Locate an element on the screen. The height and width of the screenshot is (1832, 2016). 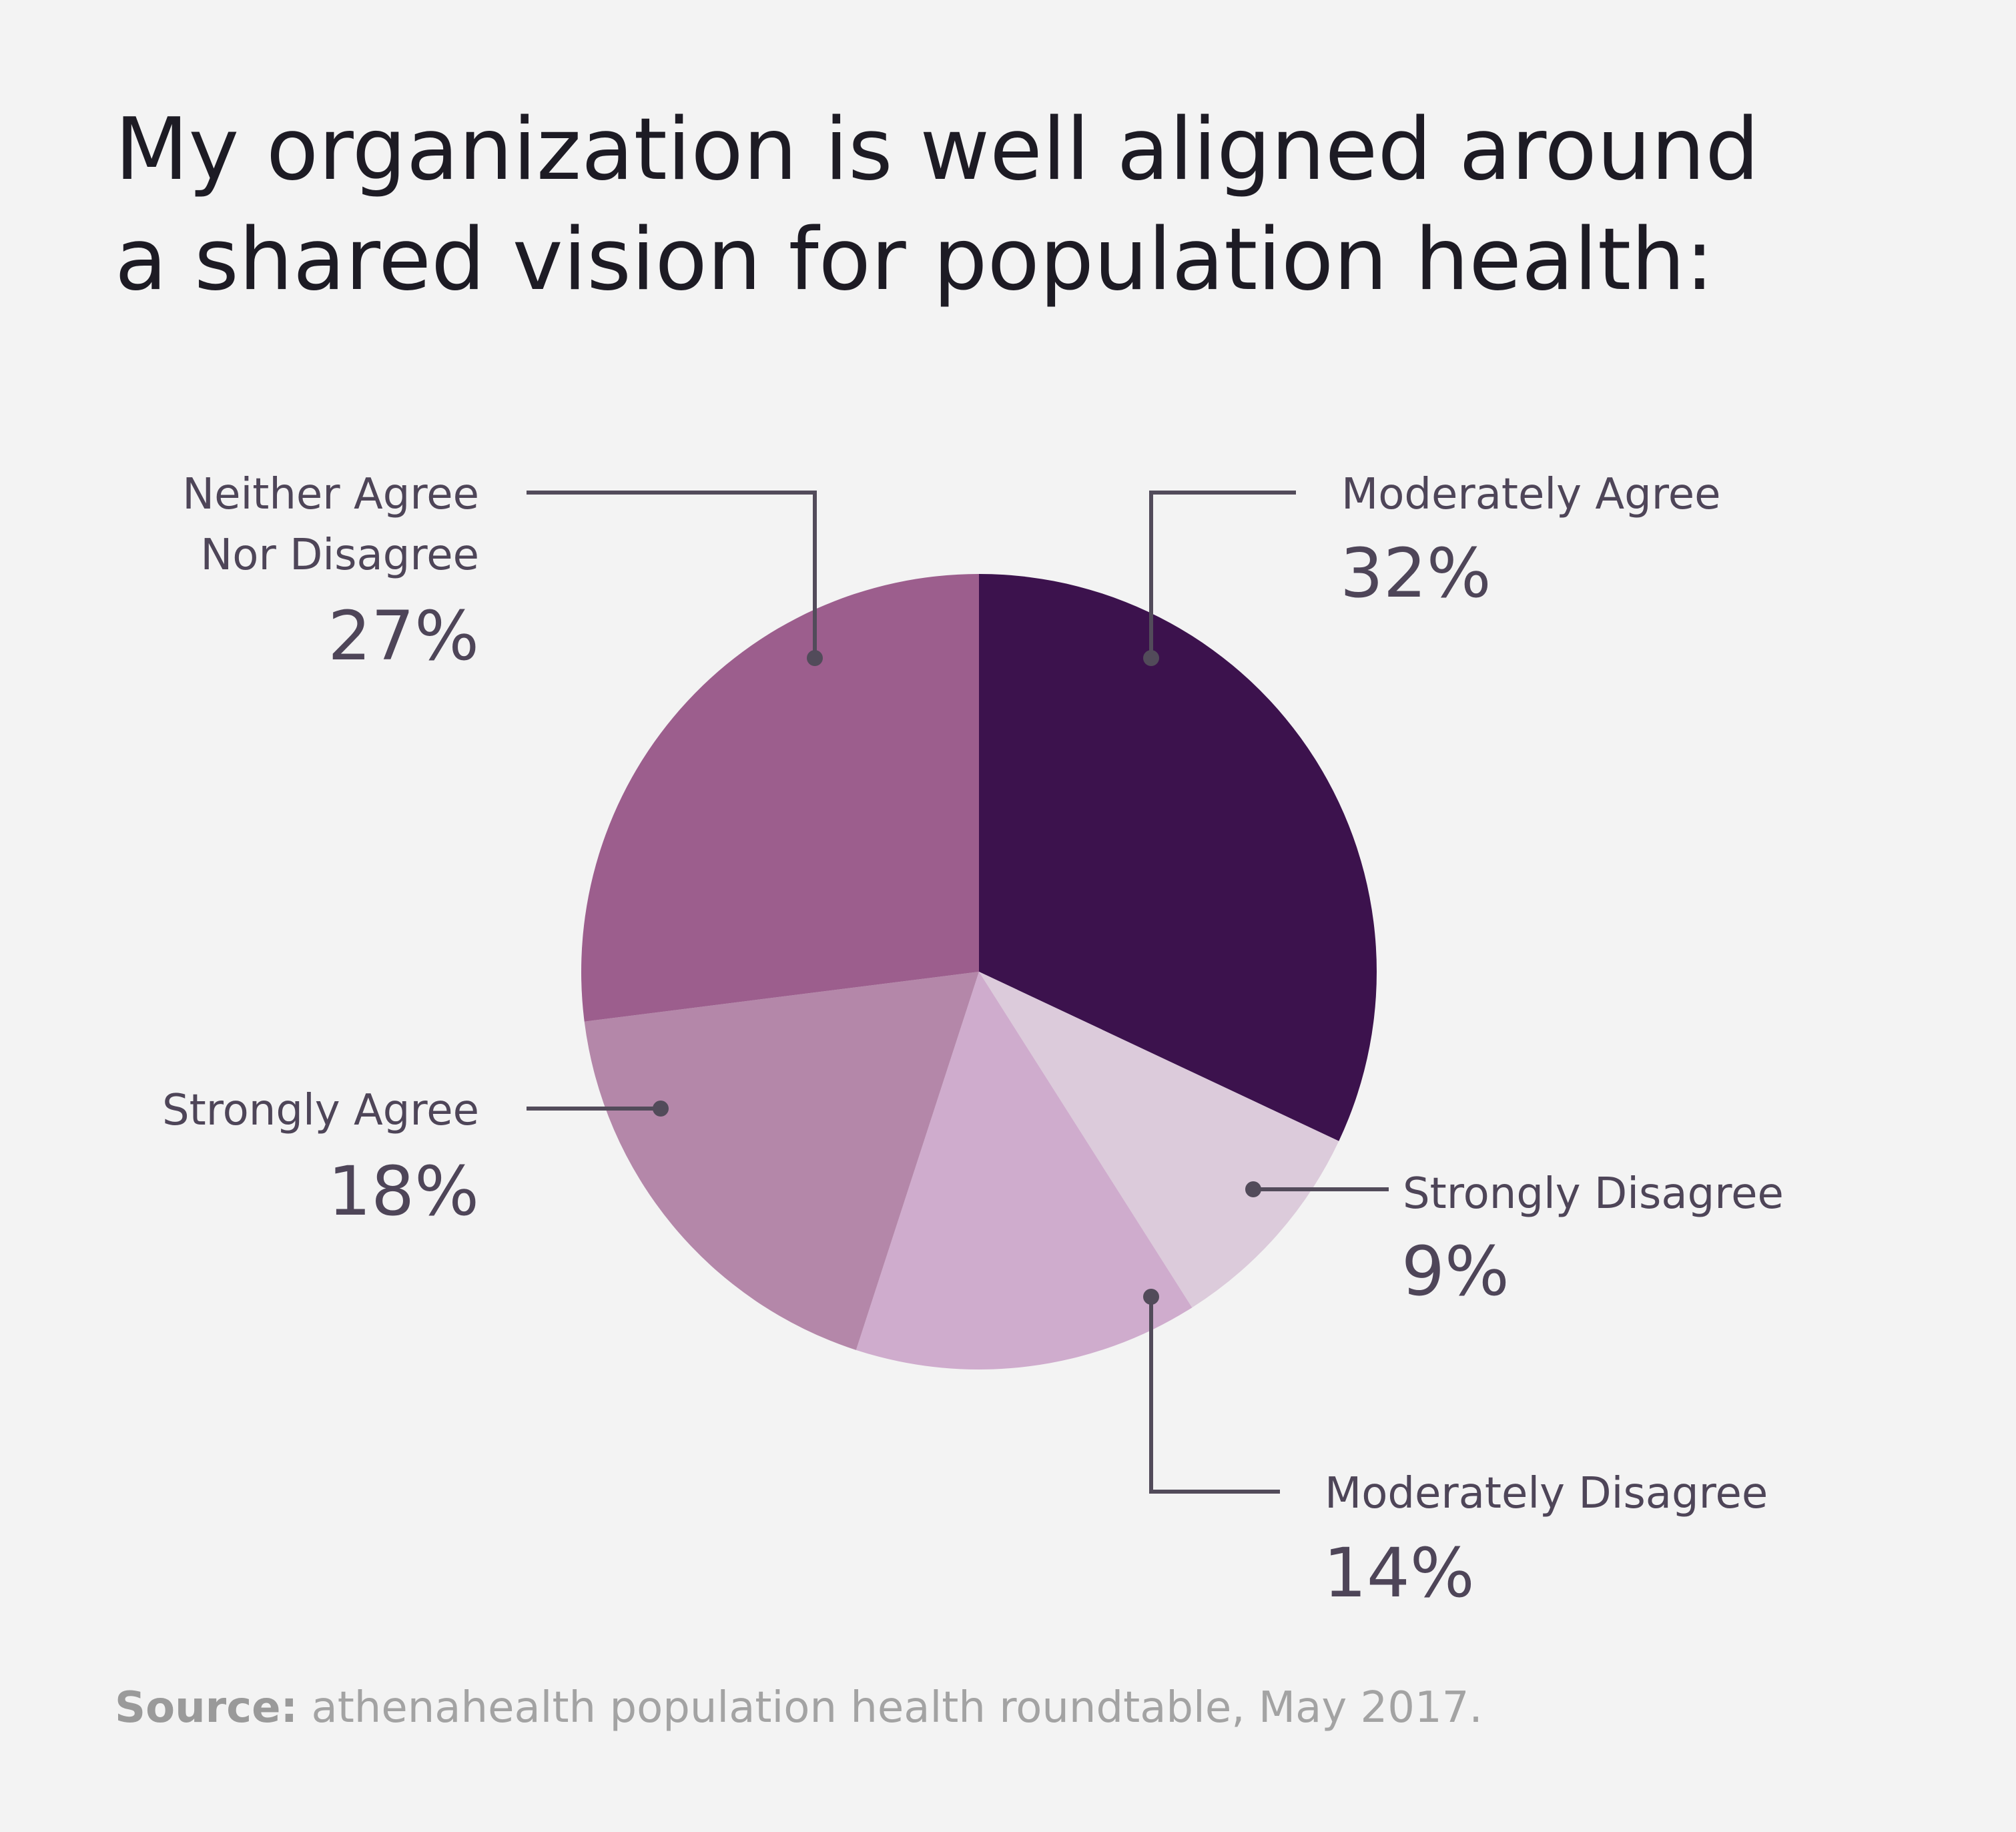
label-pct-neither-agree: 27% is located at coordinates (403, 636).